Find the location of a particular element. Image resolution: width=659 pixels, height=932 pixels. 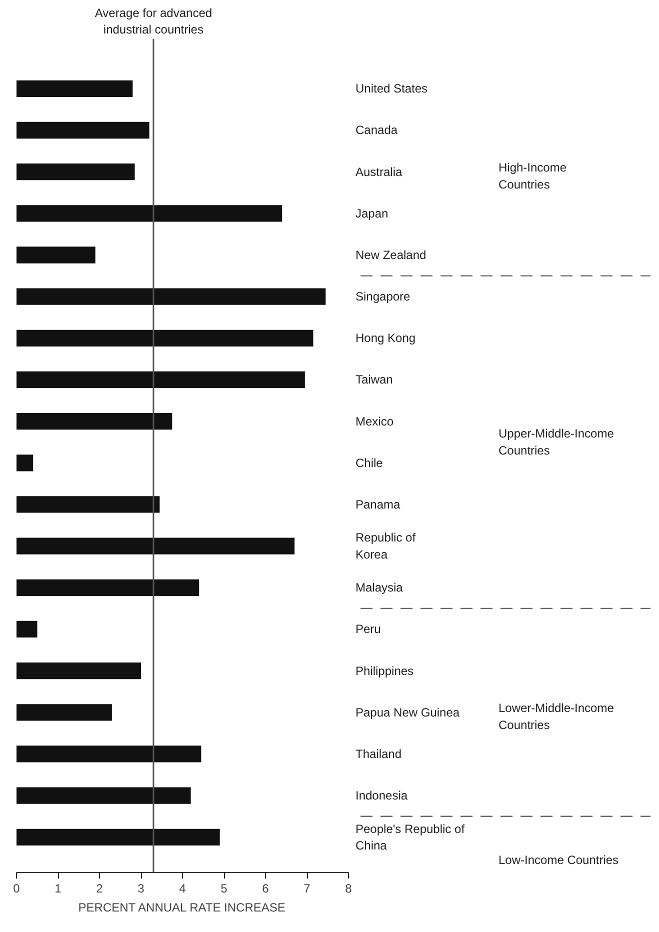

x-tick-label: 6 is located at coordinates (266, 889).